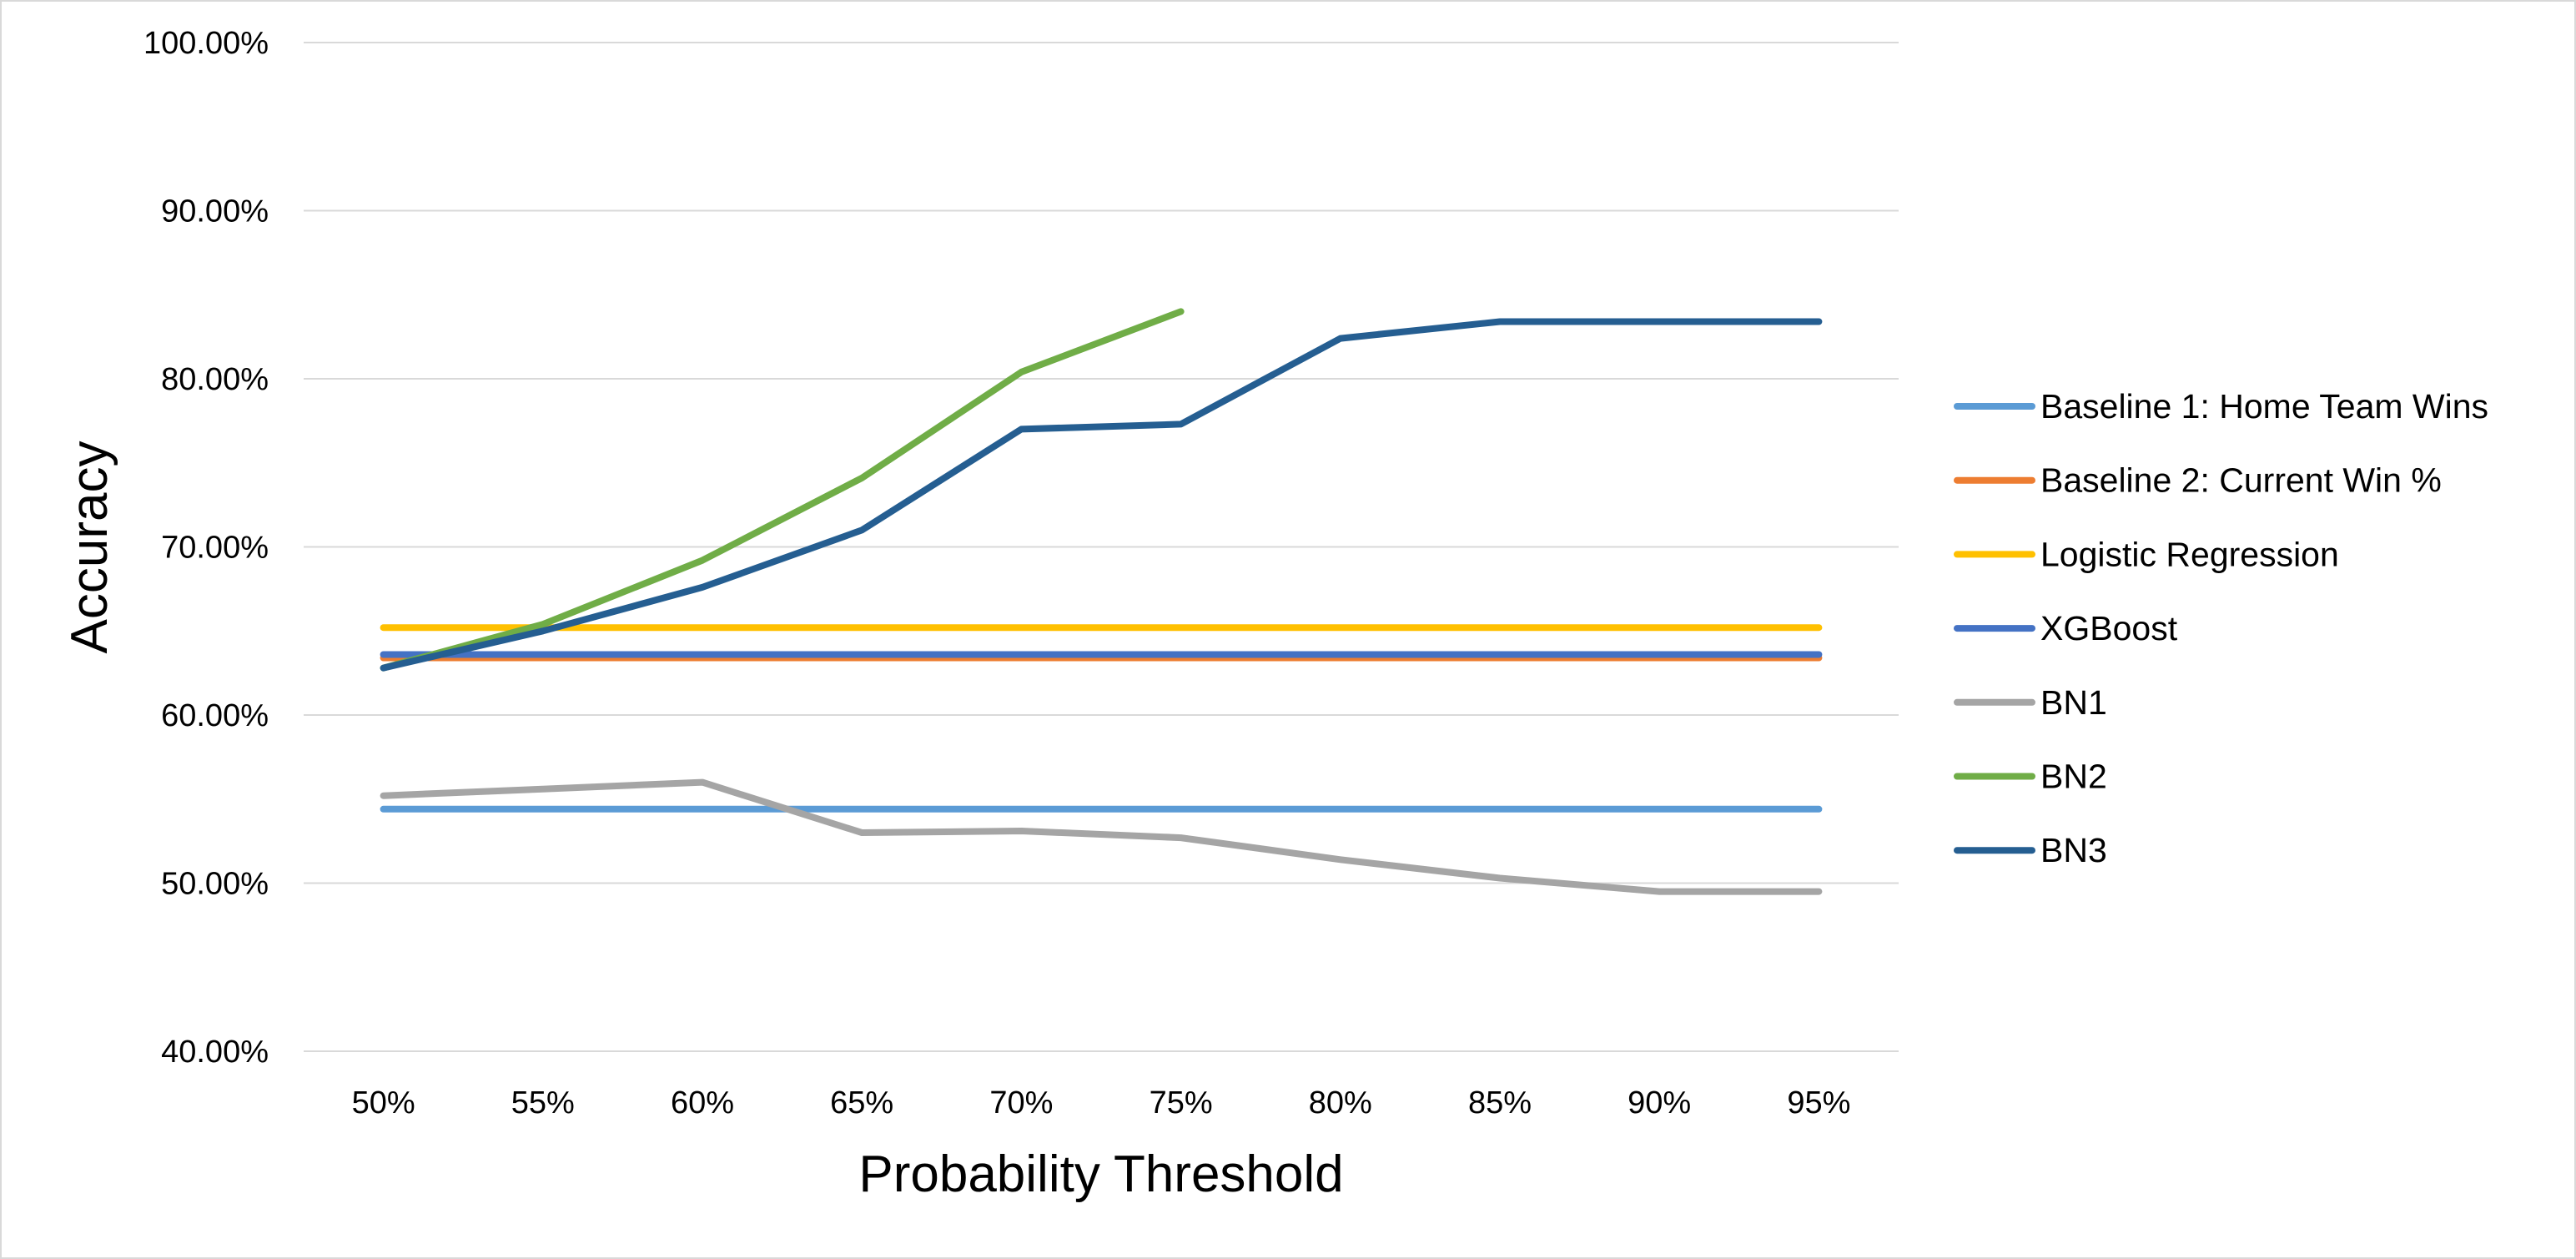  Describe the element at coordinates (215, 884) in the screenshot. I see `y-tick-label: 50.00%` at that location.